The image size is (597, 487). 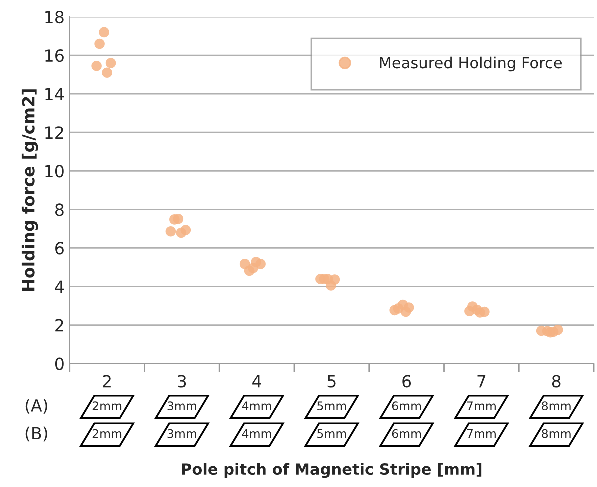 What do you see at coordinates (556, 381) in the screenshot?
I see `x-tick-label: 8` at bounding box center [556, 381].